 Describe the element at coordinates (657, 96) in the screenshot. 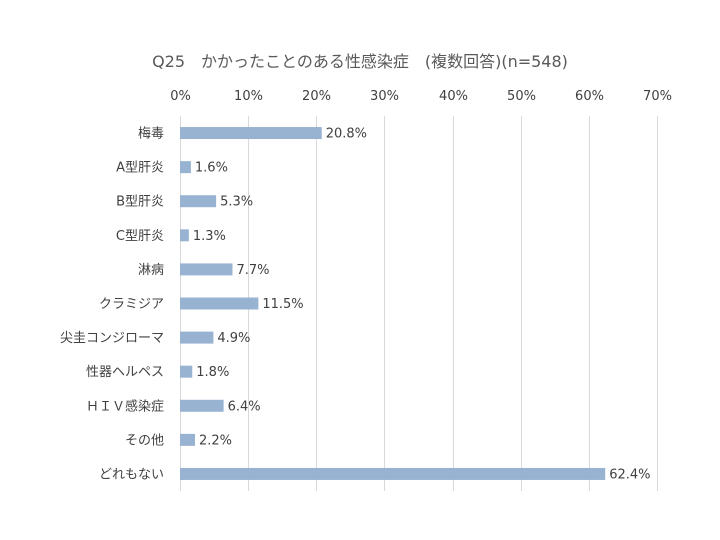

I see `x-tick-label: 70%` at that location.